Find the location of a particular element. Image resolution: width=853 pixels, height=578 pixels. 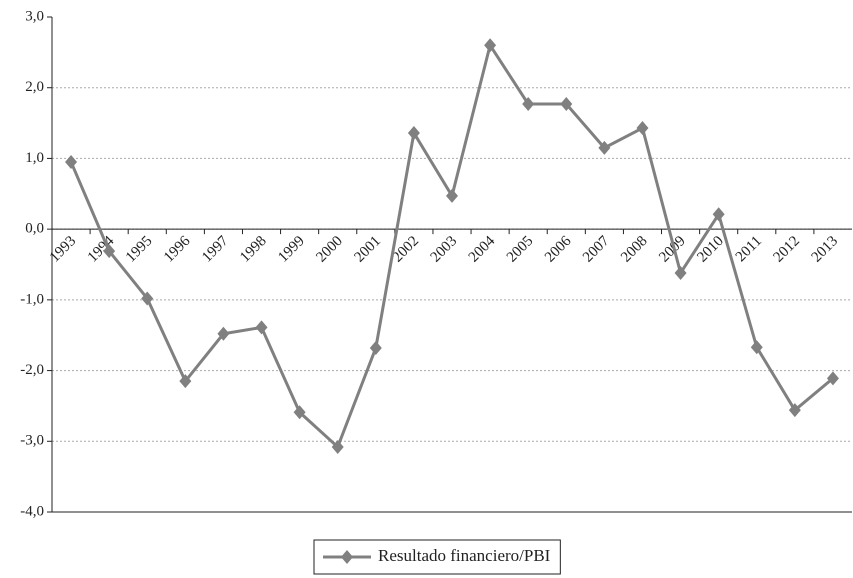

y-tick-label: 0,0 is located at coordinates (34, 229).